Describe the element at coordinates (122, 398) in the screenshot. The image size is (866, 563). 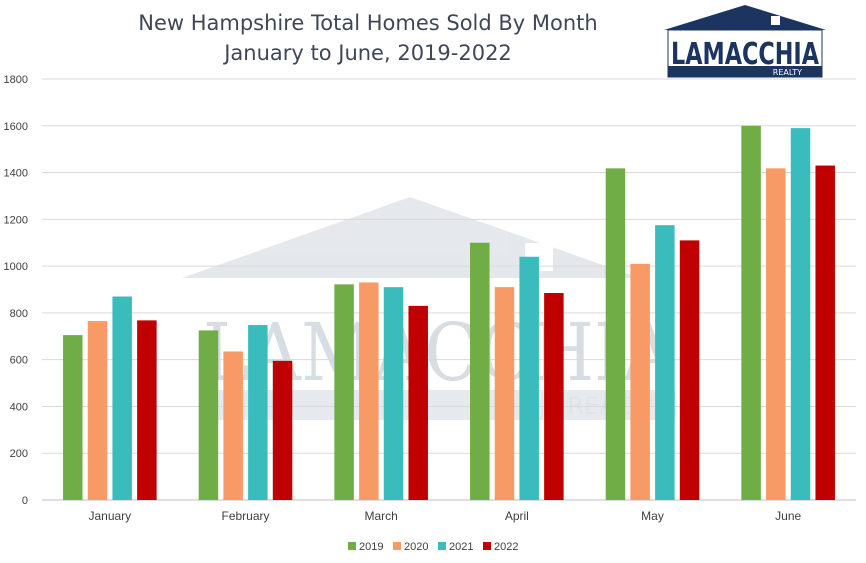
I see `bar-2021-january` at that location.